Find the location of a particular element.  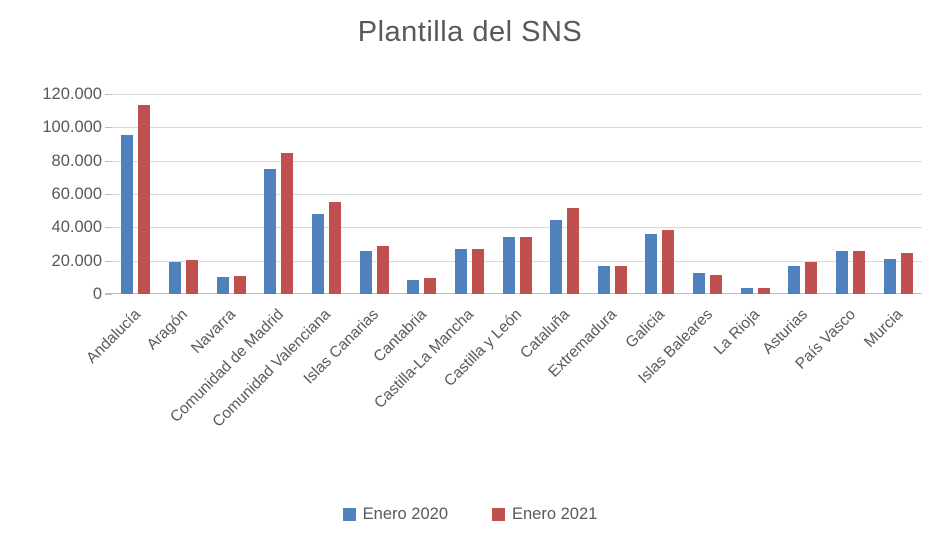

bar-enero-2020-asturias is located at coordinates (794, 280).